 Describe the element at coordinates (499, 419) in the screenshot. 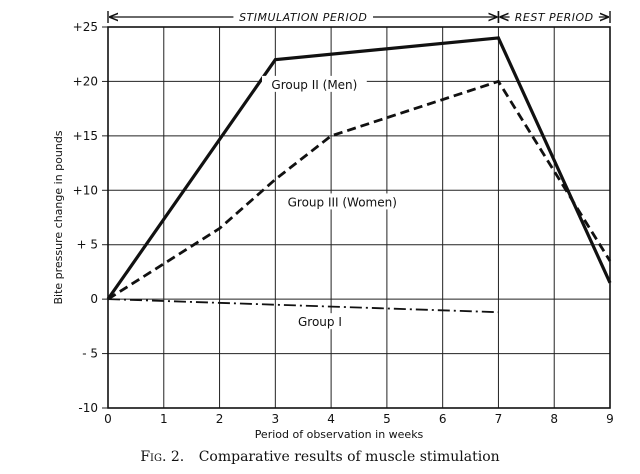

I see `x-tick-label: 7` at that location.